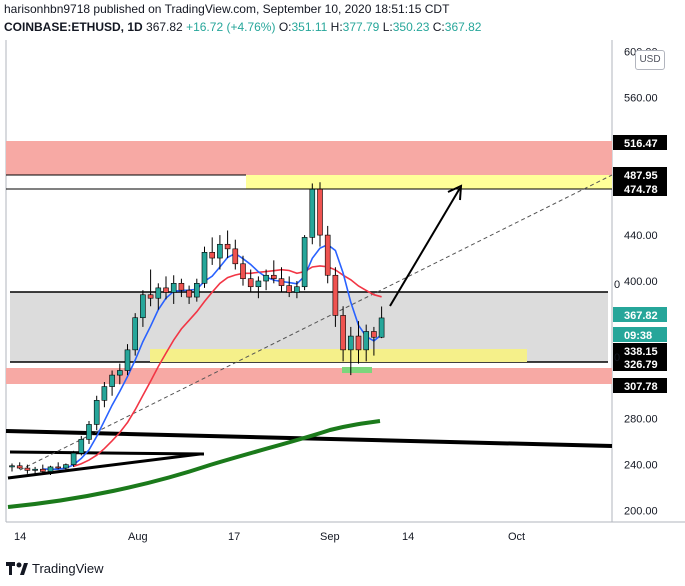  Describe the element at coordinates (73, 27) in the screenshot. I see `symbol-label: COINBASE:ETHUSD, 1D` at that location.